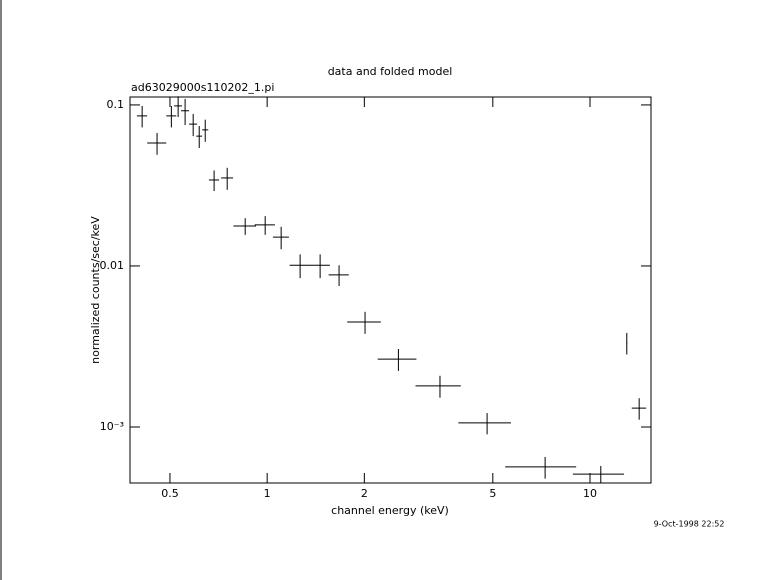 The image size is (781, 580). What do you see at coordinates (390, 71) in the screenshot?
I see `chart-title: data and folded model` at bounding box center [390, 71].